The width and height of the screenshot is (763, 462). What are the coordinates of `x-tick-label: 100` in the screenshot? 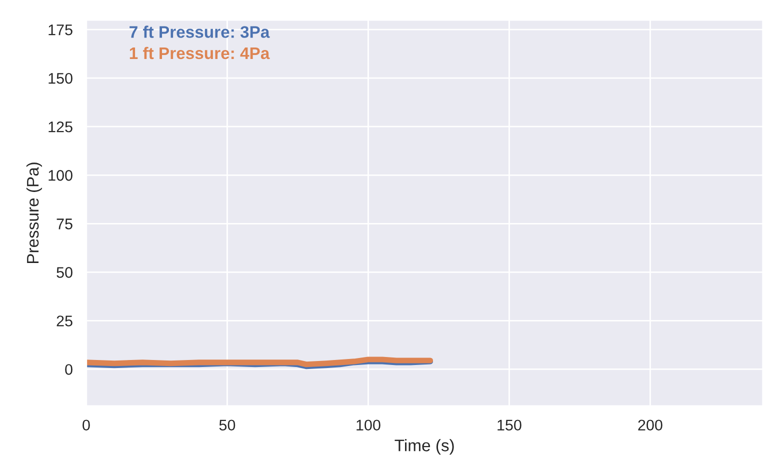 It's located at (368, 425).